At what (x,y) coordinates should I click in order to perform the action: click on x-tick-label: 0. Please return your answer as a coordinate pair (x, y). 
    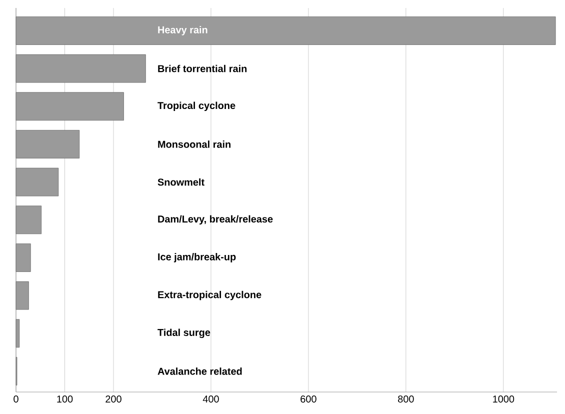
    Looking at the image, I should click on (16, 399).